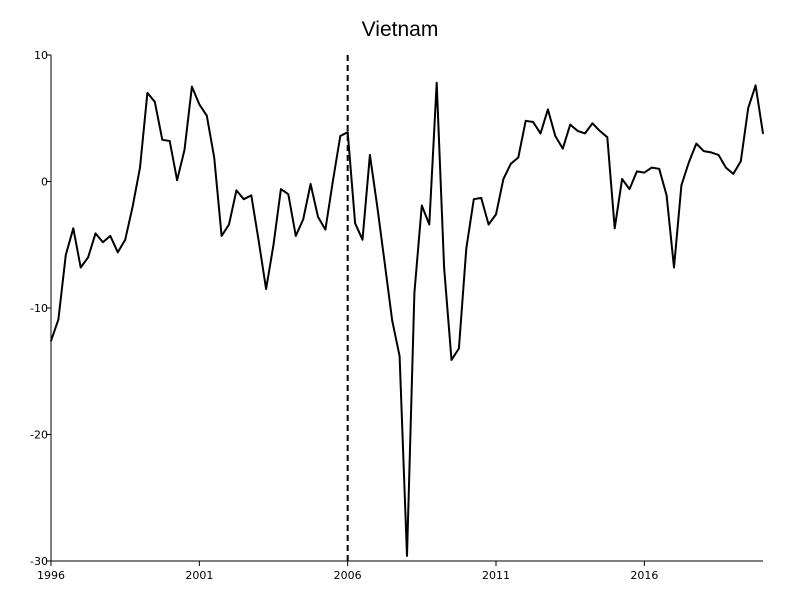 This screenshot has width=800, height=600. I want to click on y-tick-label: -30, so click(39, 561).